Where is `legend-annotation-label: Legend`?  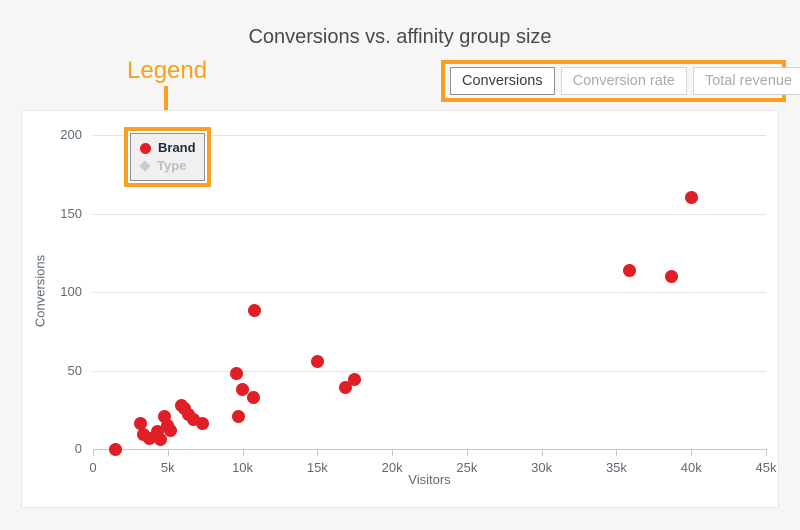
legend-annotation-label: Legend is located at coordinates (167, 70).